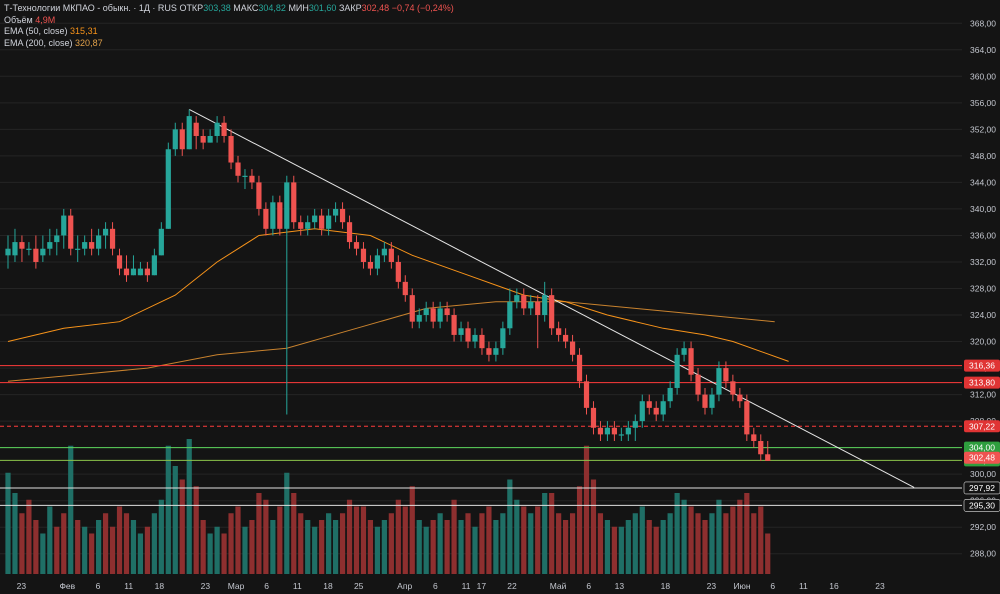 The image size is (1000, 594). Describe the element at coordinates (229, 21) in the screenshot. I see `legend-volume-row: Объём 4,9M` at that location.